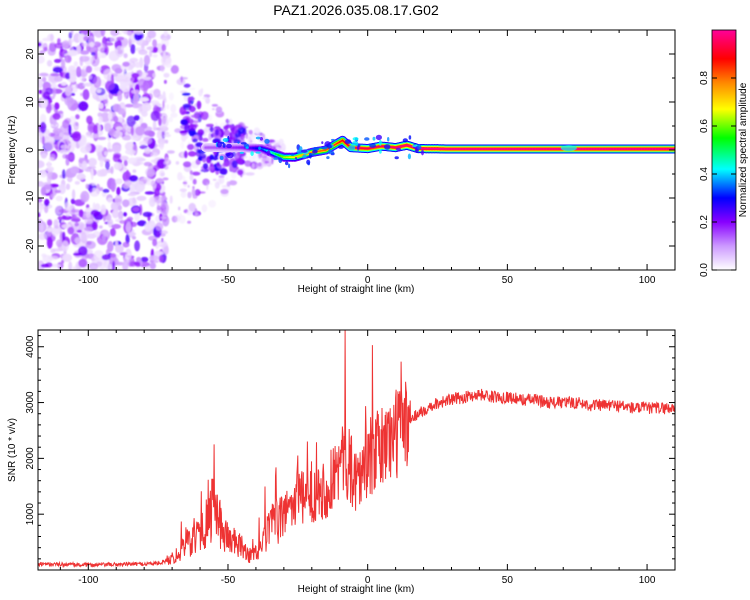 This screenshot has width=750, height=600. Describe the element at coordinates (368, 580) in the screenshot. I see `x-tick-label: 0` at that location.